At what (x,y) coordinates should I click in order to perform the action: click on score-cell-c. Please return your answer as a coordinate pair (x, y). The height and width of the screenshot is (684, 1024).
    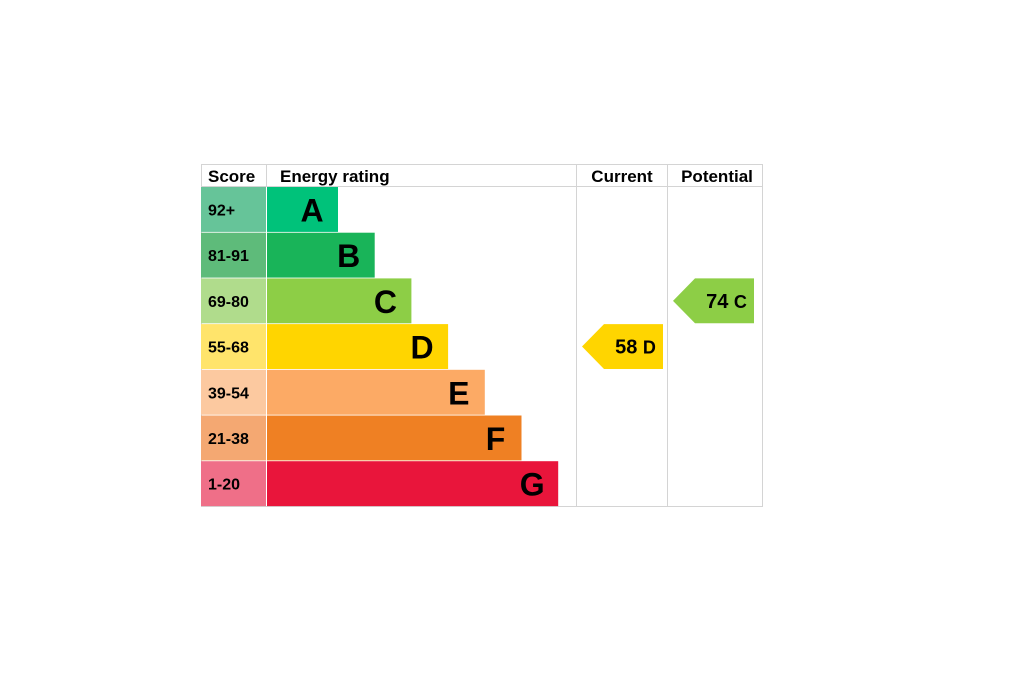
    Looking at the image, I should click on (233, 301).